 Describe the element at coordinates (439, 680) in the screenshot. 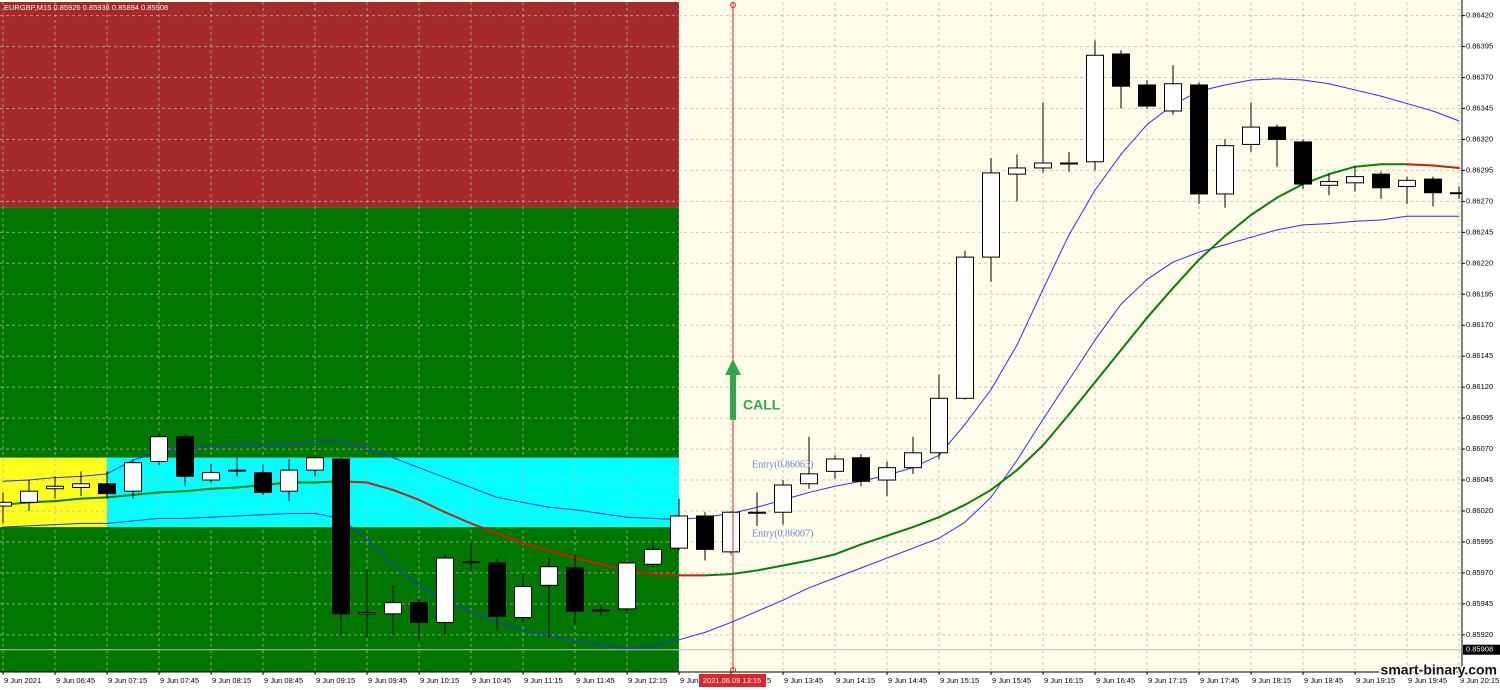

I see `x-tick-label: 9 Jun 10:15` at that location.